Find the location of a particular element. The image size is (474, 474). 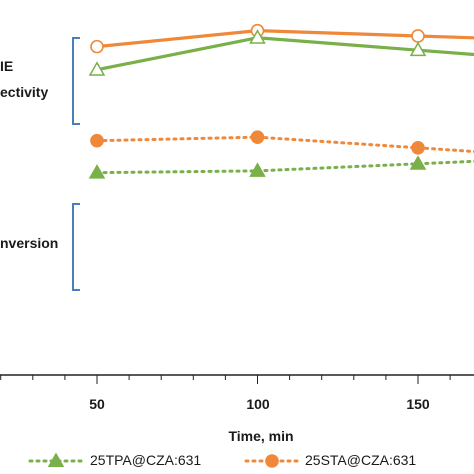

bracket-selectivity is located at coordinates (76, 81).